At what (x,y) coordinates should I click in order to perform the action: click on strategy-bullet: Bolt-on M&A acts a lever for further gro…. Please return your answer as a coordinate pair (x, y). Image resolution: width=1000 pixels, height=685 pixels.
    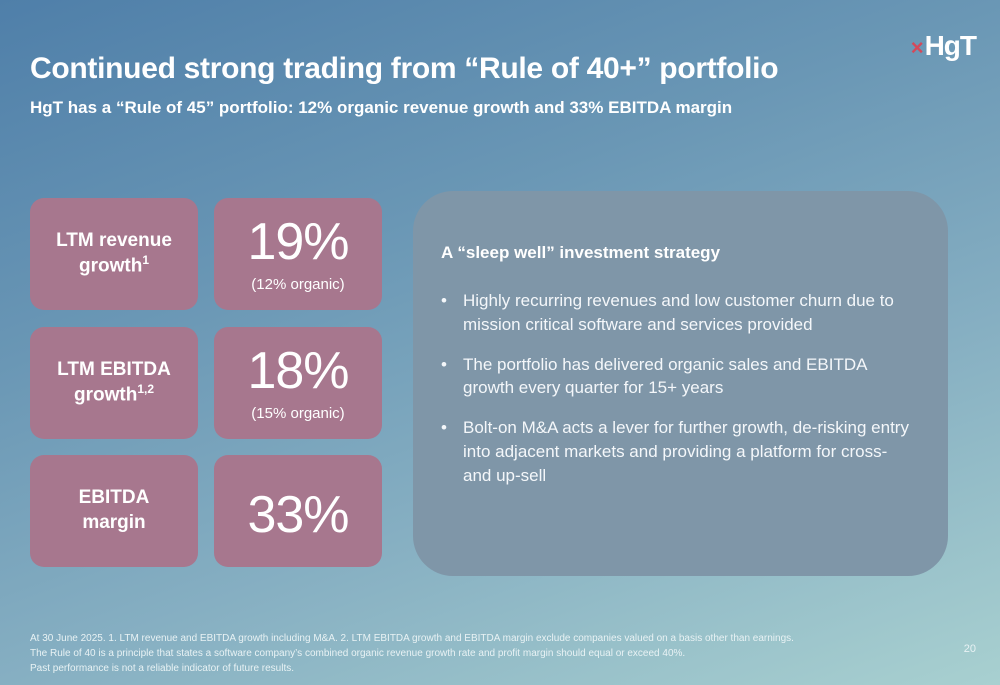
    Looking at the image, I should click on (679, 451).